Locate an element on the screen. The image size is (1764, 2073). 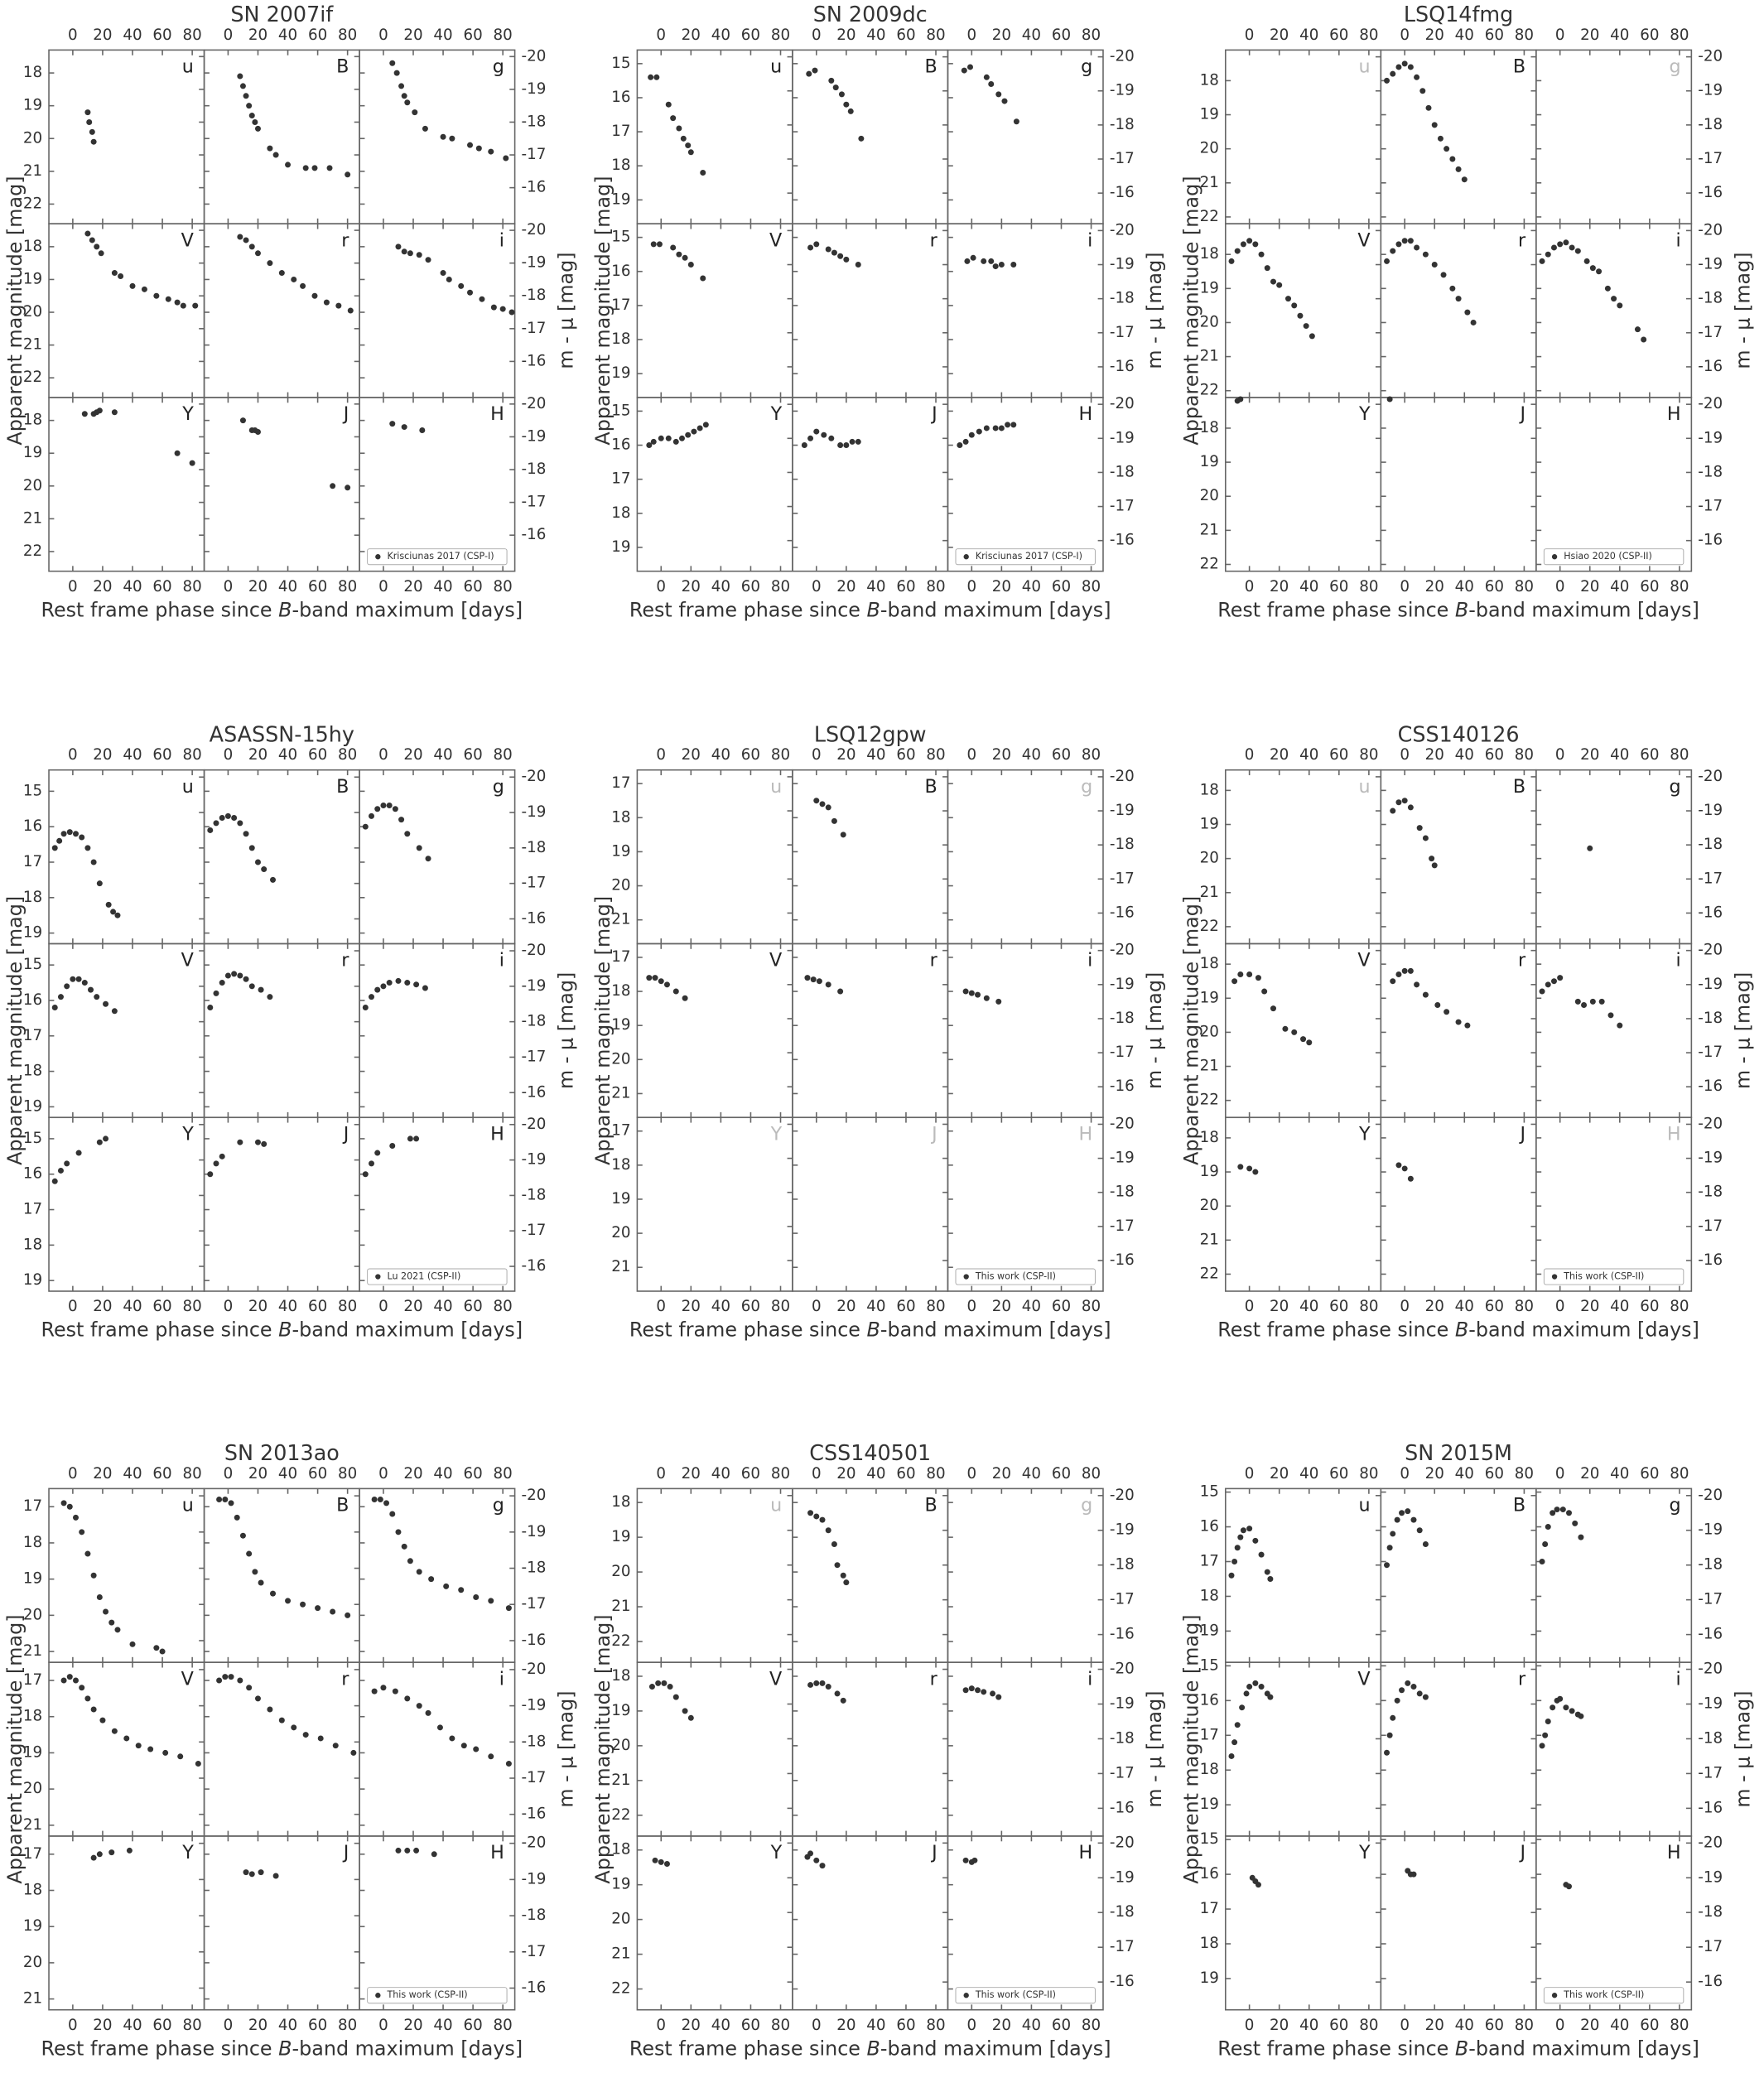
x-tick-label: 20 is located at coordinates (1589, 755).